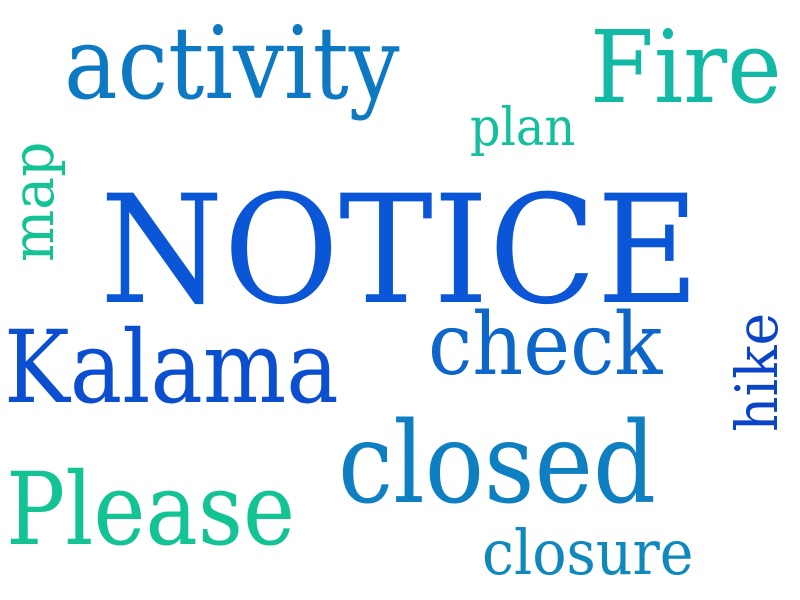 The height and width of the screenshot is (600, 800). I want to click on word-map: map, so click(33, 201).